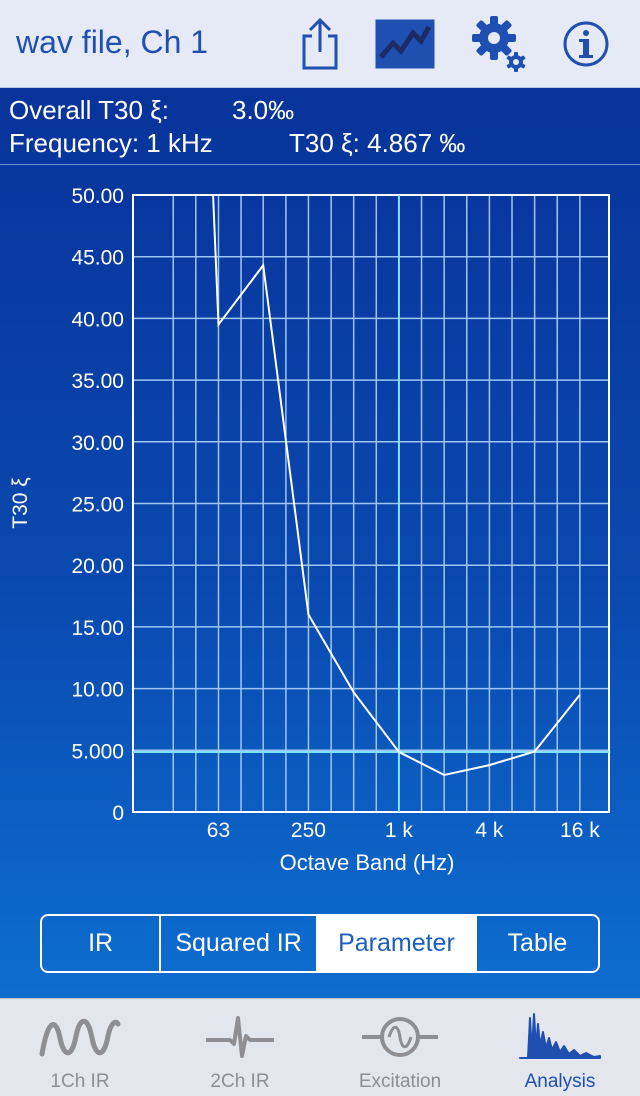  I want to click on y-tick-label: 25.00, so click(97, 505).